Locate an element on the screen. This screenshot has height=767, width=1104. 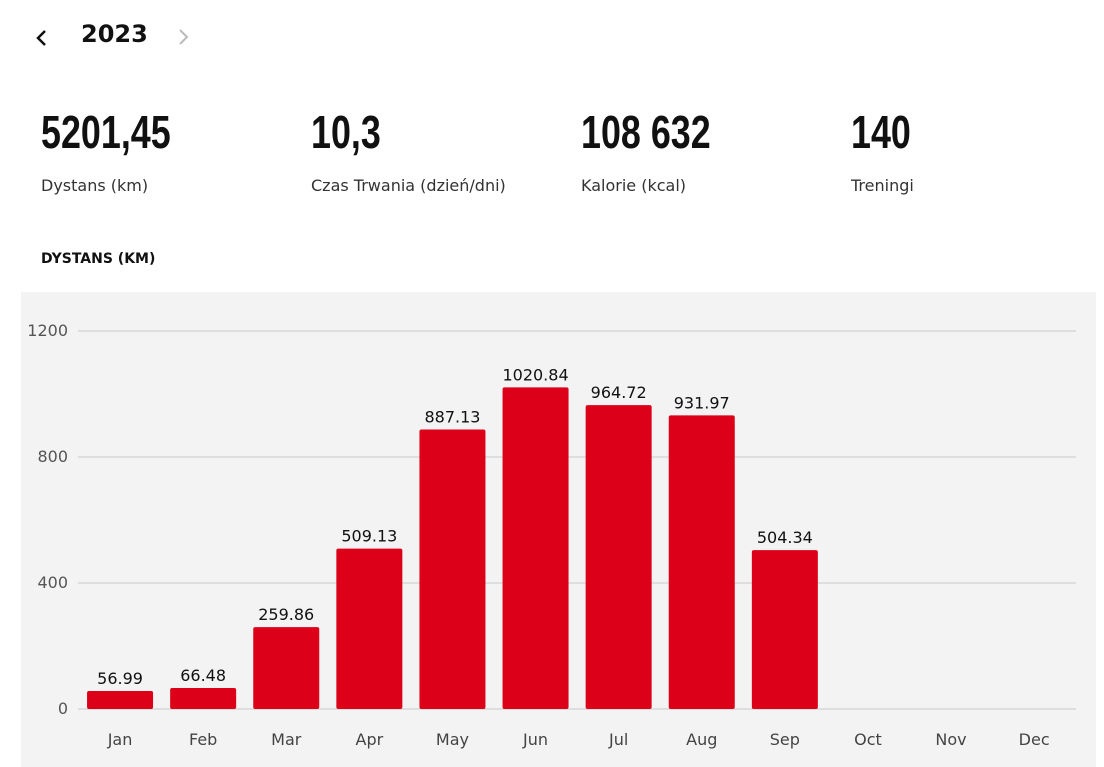
value-label: 509.13 is located at coordinates (369, 536).